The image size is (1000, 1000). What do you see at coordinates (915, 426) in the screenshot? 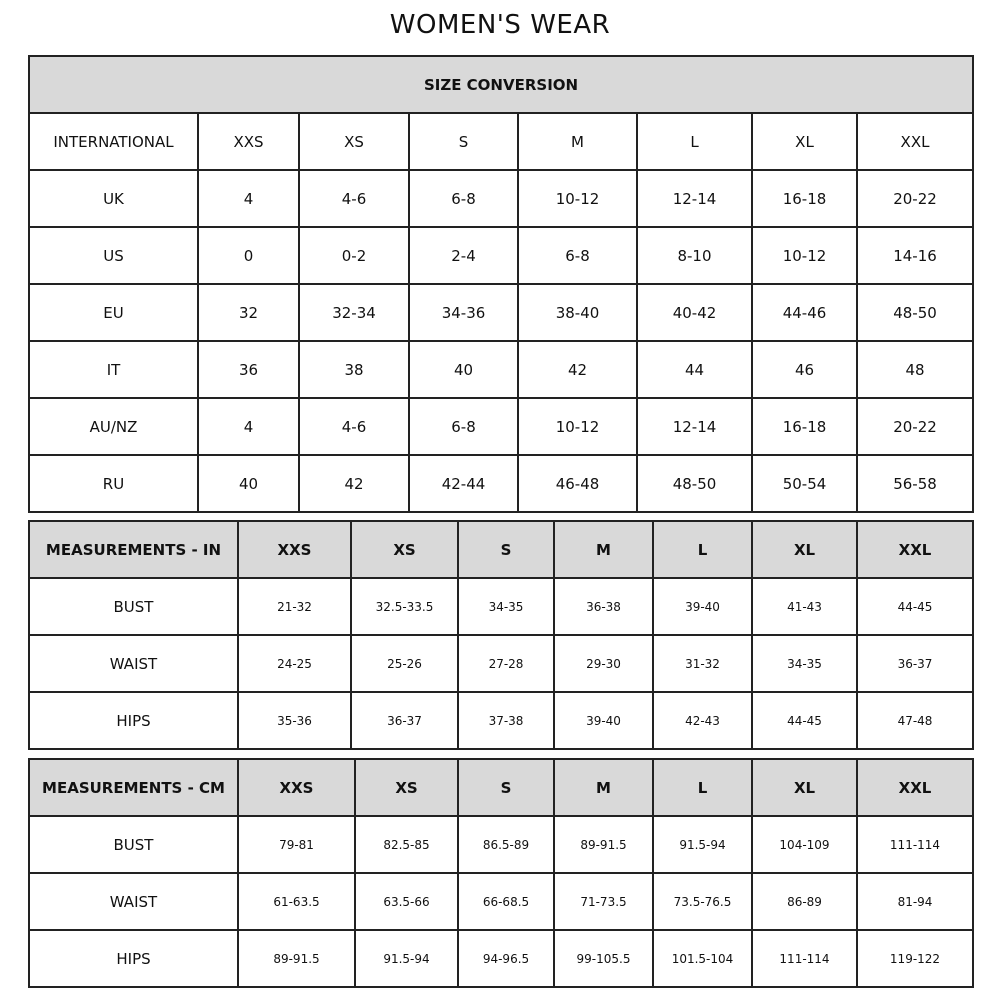
I see `table-cell: 20-22` at bounding box center [915, 426].